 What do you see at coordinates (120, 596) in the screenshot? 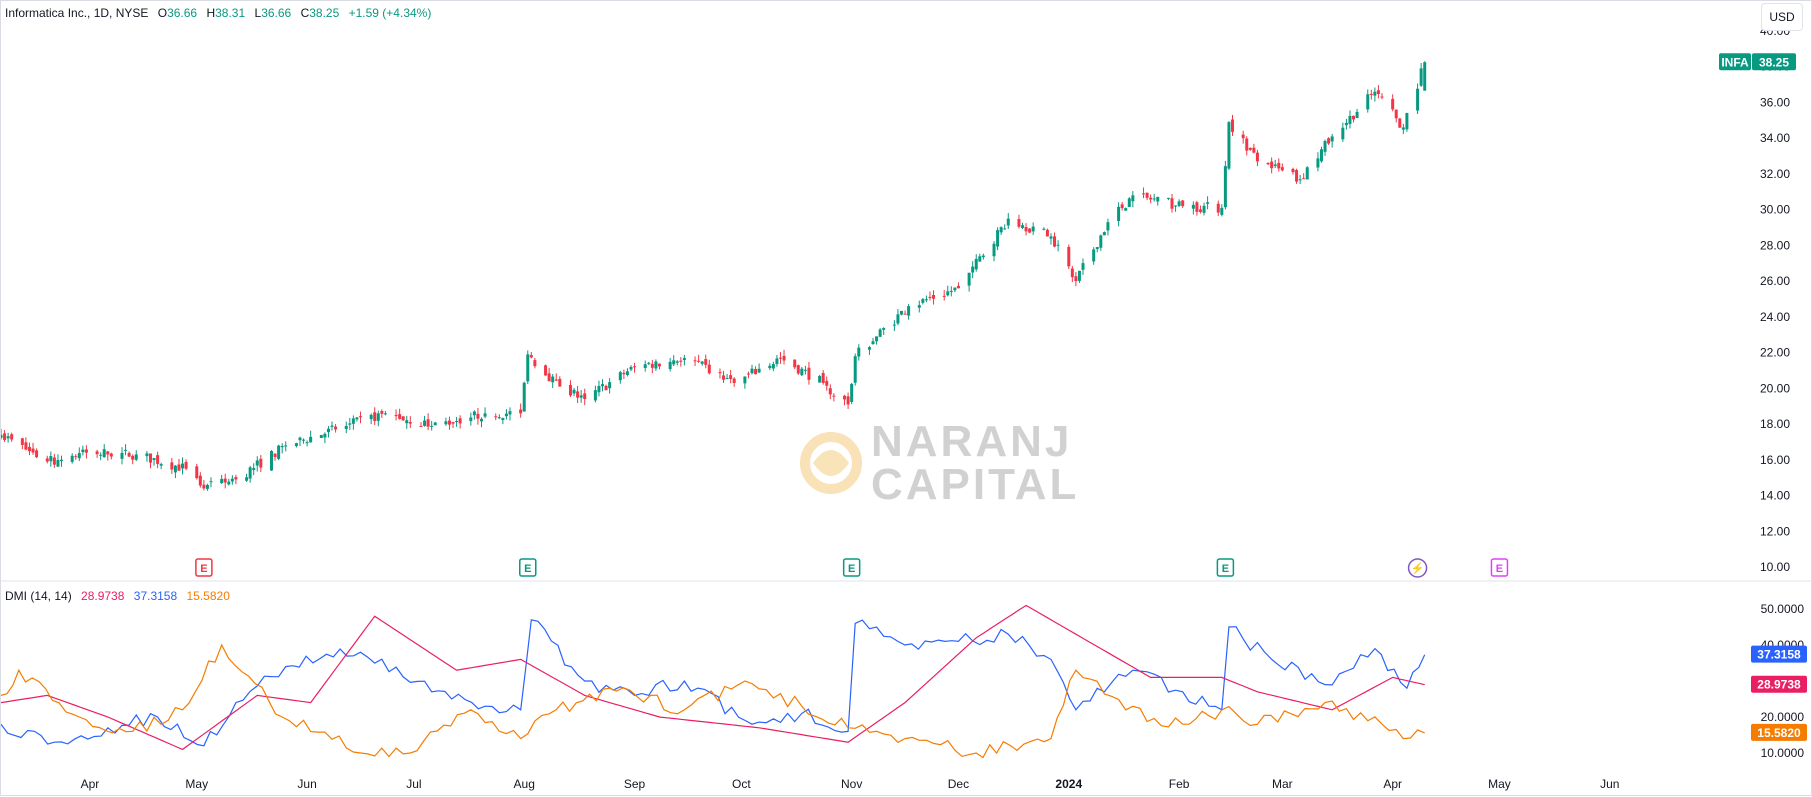
I see `dmi-legend: DMI (14, 14) 28.9738 37.3158 15.5820` at bounding box center [120, 596].